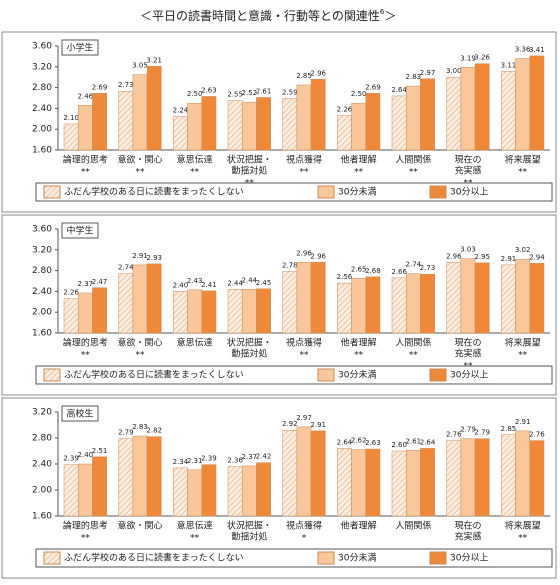  I want to click on value-label: 2.52, so click(250, 93).